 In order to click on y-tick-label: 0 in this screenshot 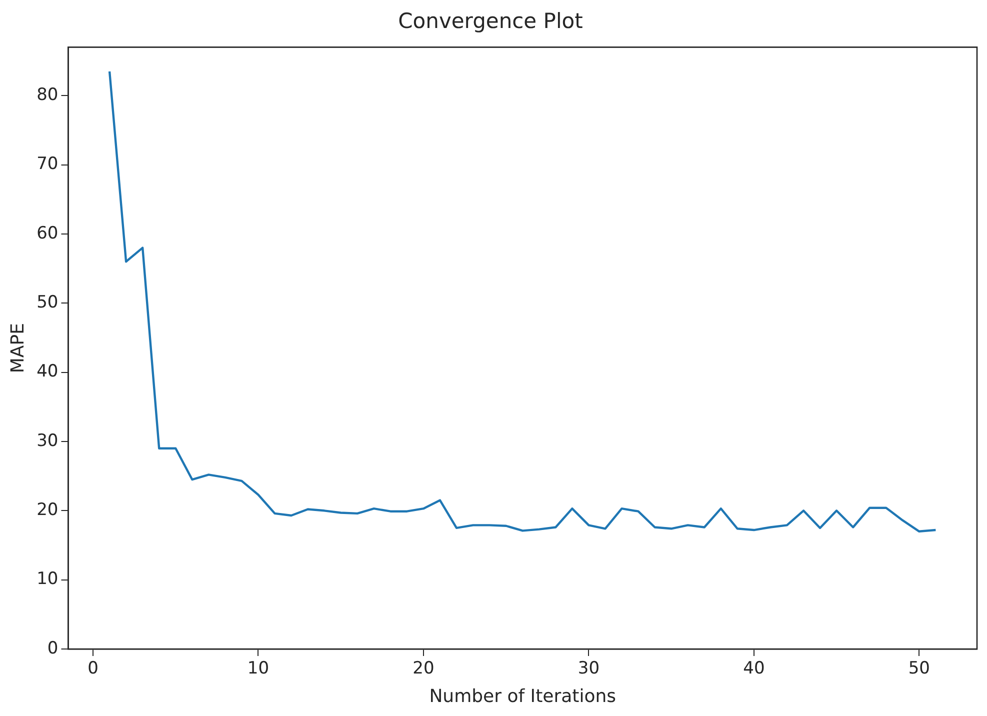, I will do `click(52, 648)`.